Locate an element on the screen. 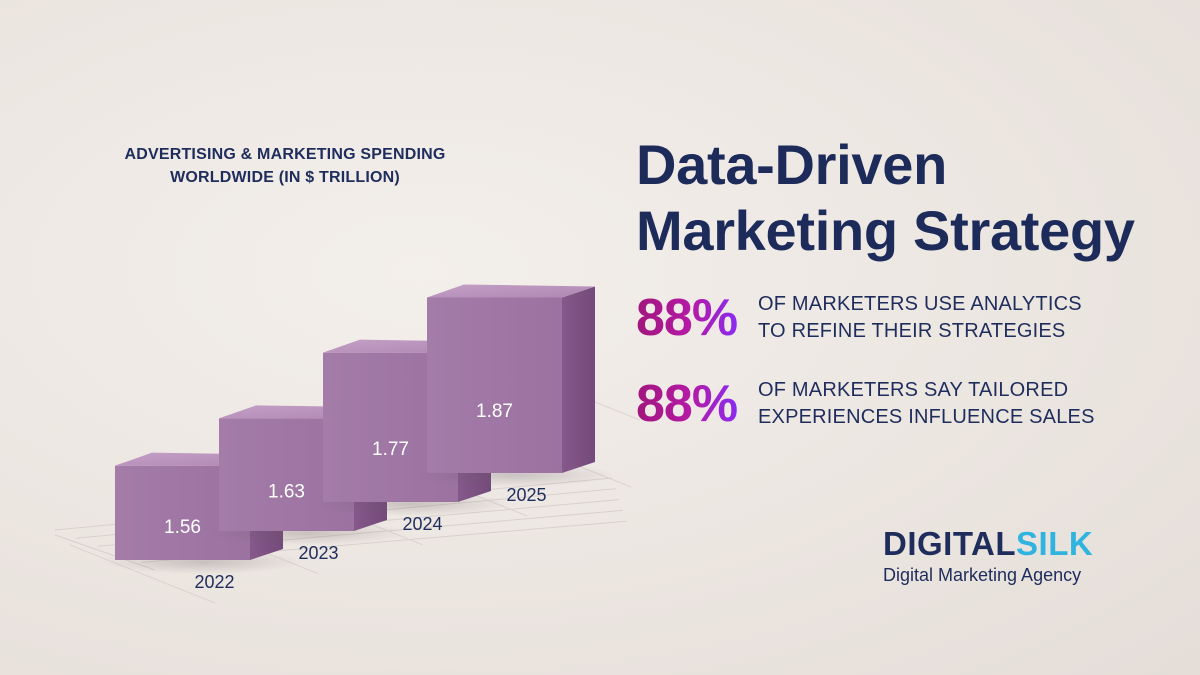 The image size is (1200, 675). logo-wordmark: DIGITALSILK is located at coordinates (1003, 544).